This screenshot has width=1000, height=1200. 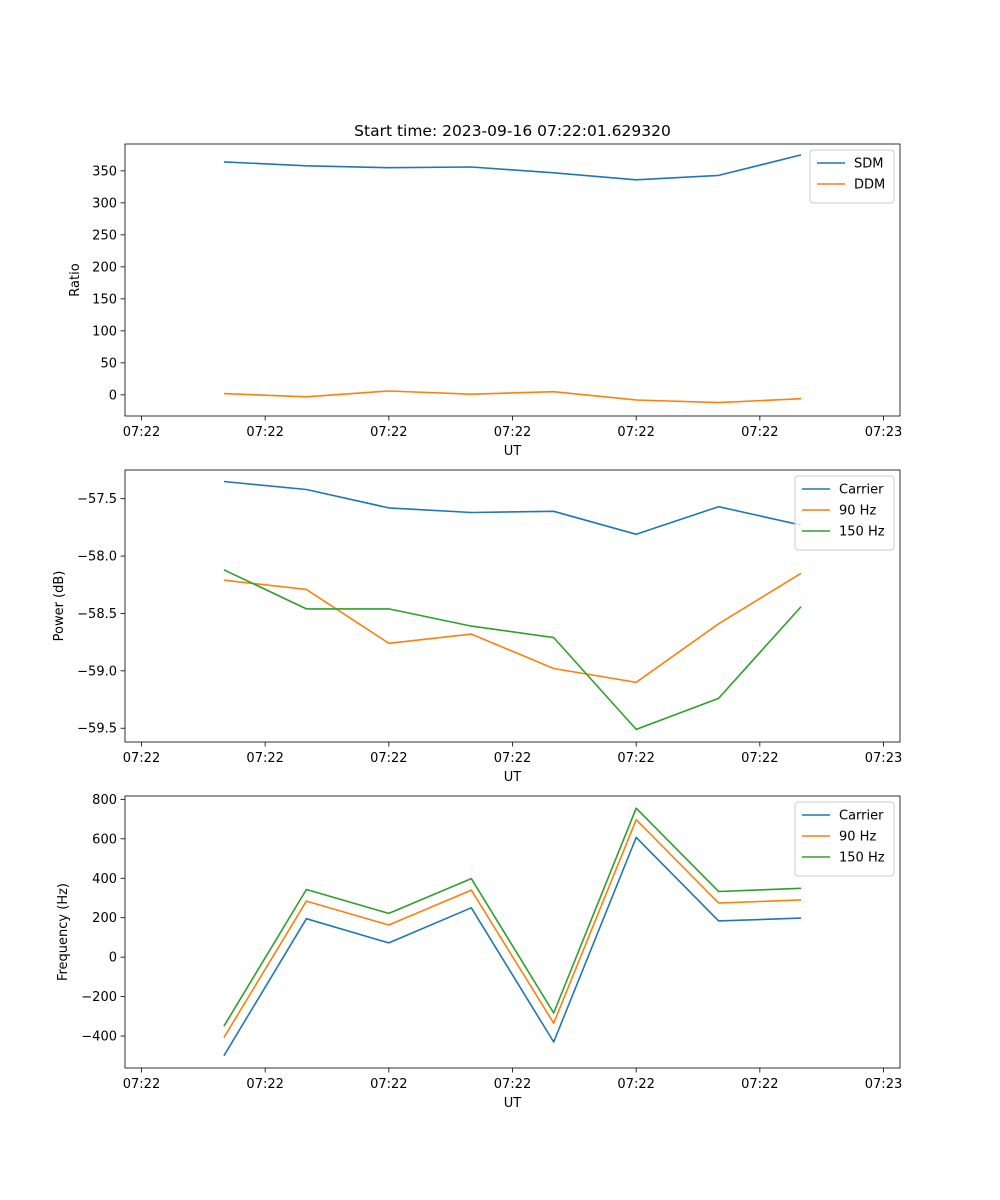 What do you see at coordinates (512, 397) in the screenshot?
I see `series-line-ddm` at bounding box center [512, 397].